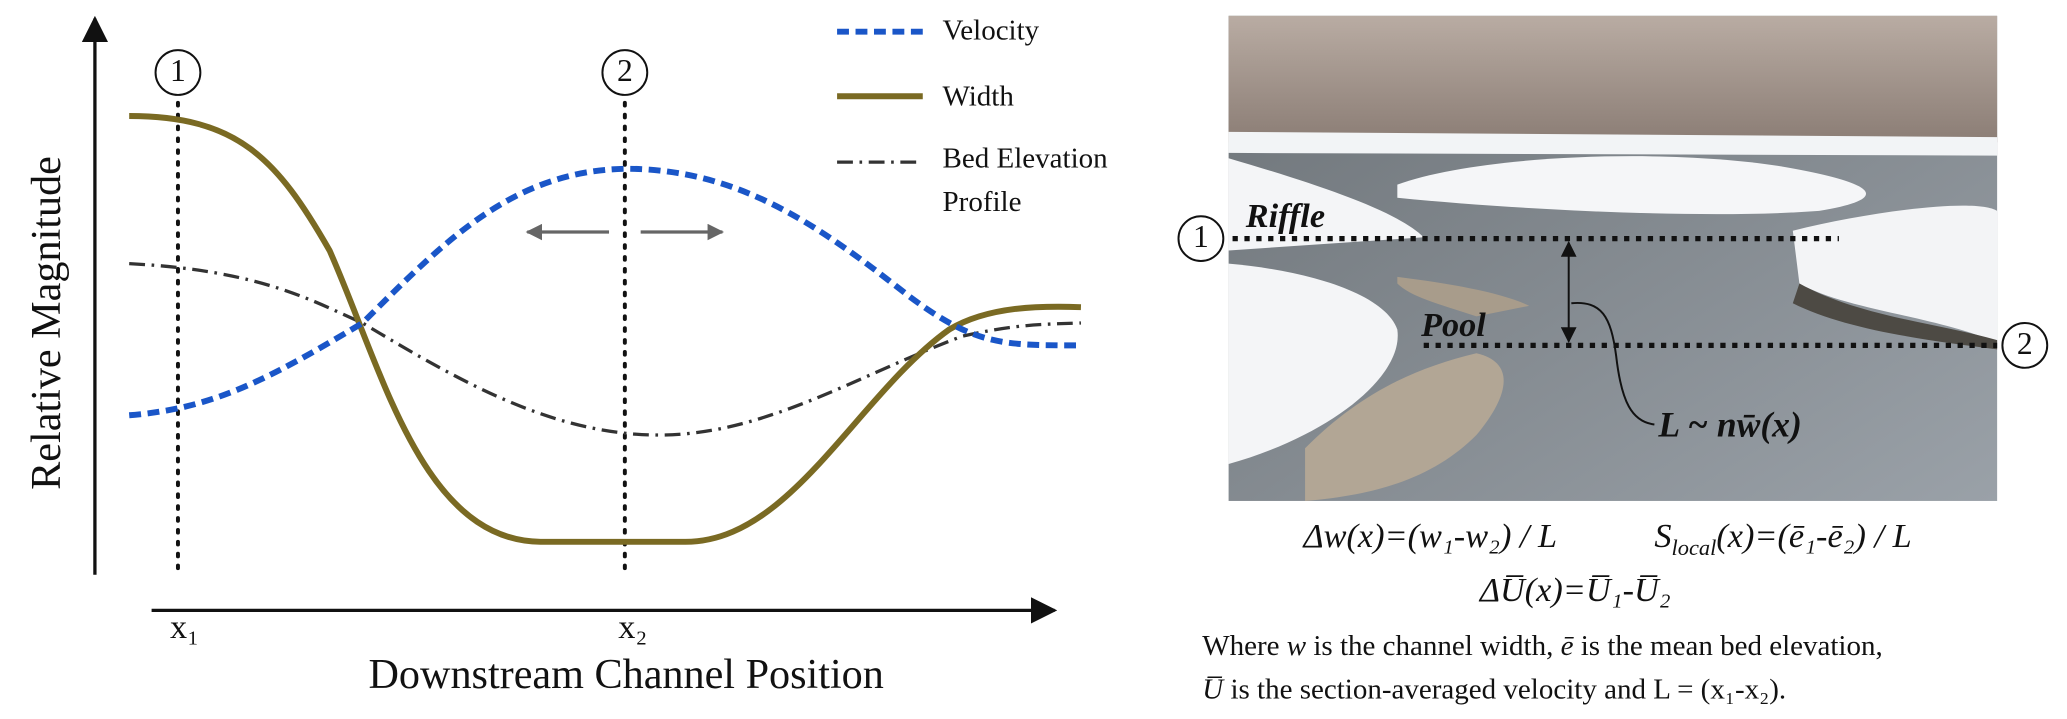  I want to click on caption-part: w, so click(1297, 646).